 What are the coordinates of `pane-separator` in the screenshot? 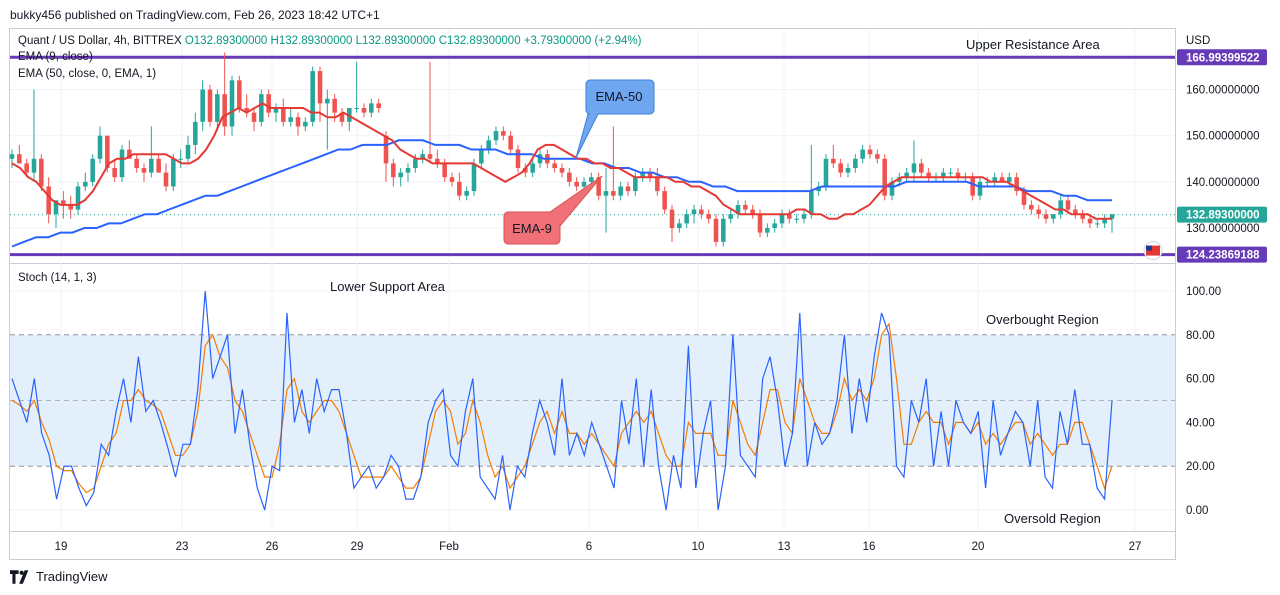 It's located at (592, 263).